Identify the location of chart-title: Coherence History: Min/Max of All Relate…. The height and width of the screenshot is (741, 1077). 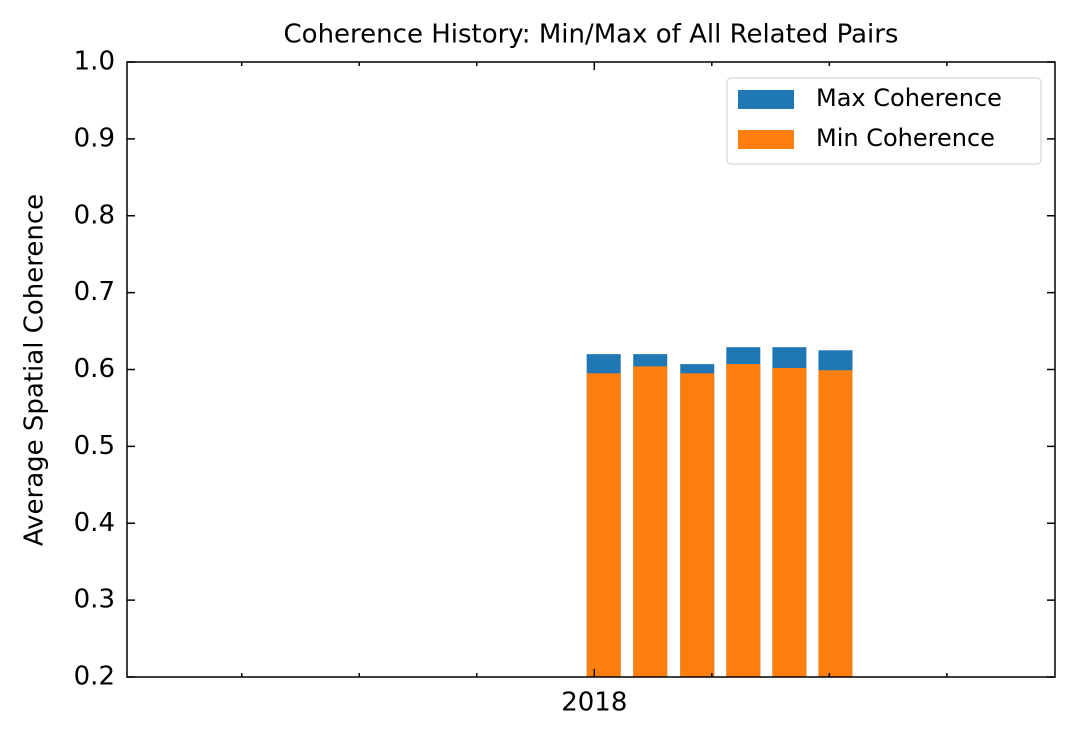
(591, 35).